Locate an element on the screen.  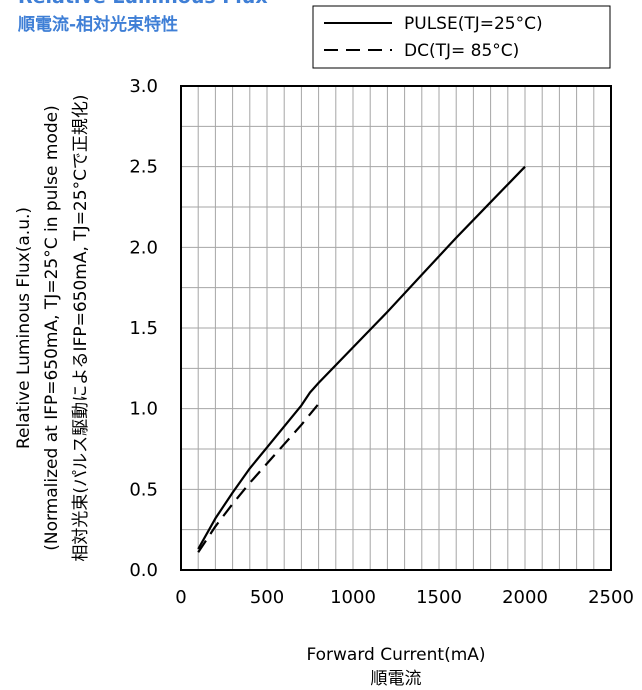
y-tick-label: 0.0 is located at coordinates (143, 570).